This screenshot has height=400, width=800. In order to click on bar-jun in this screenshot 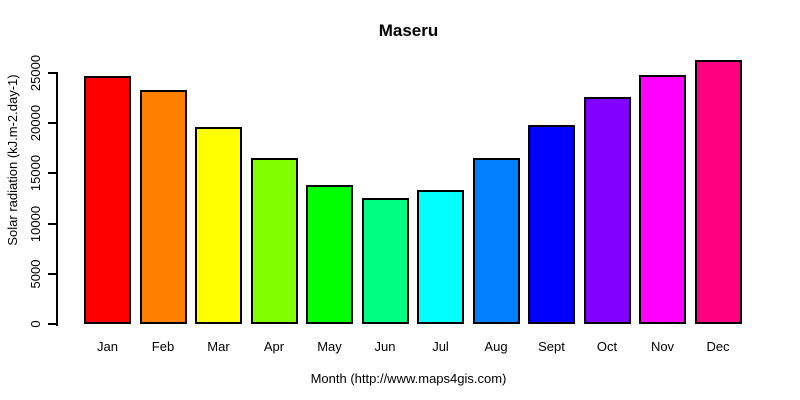, I will do `click(385, 261)`.